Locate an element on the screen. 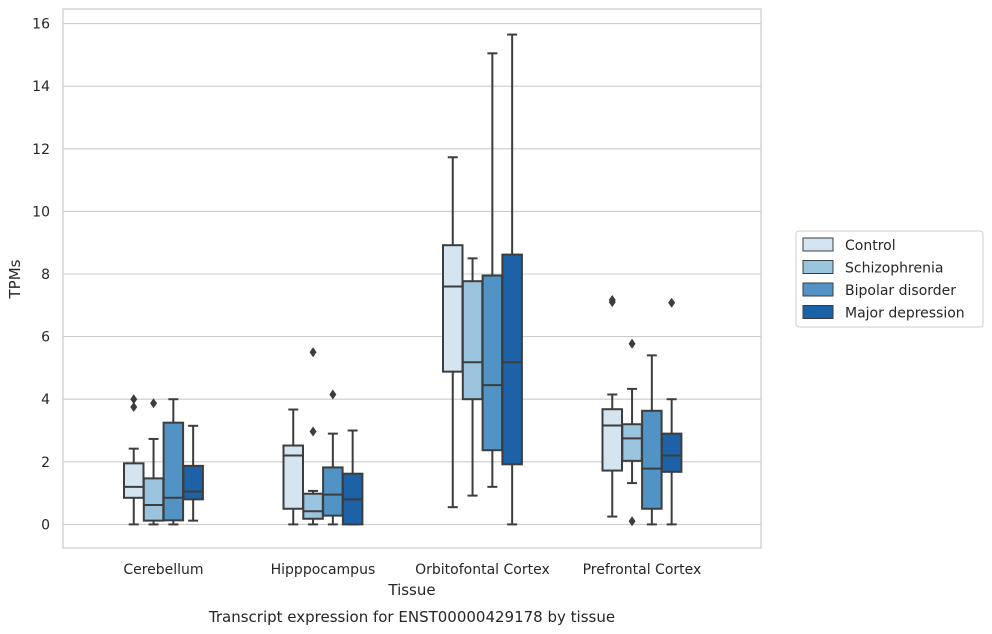 This screenshot has width=992, height=634. x-tick-label: Cerebellum is located at coordinates (163, 570).